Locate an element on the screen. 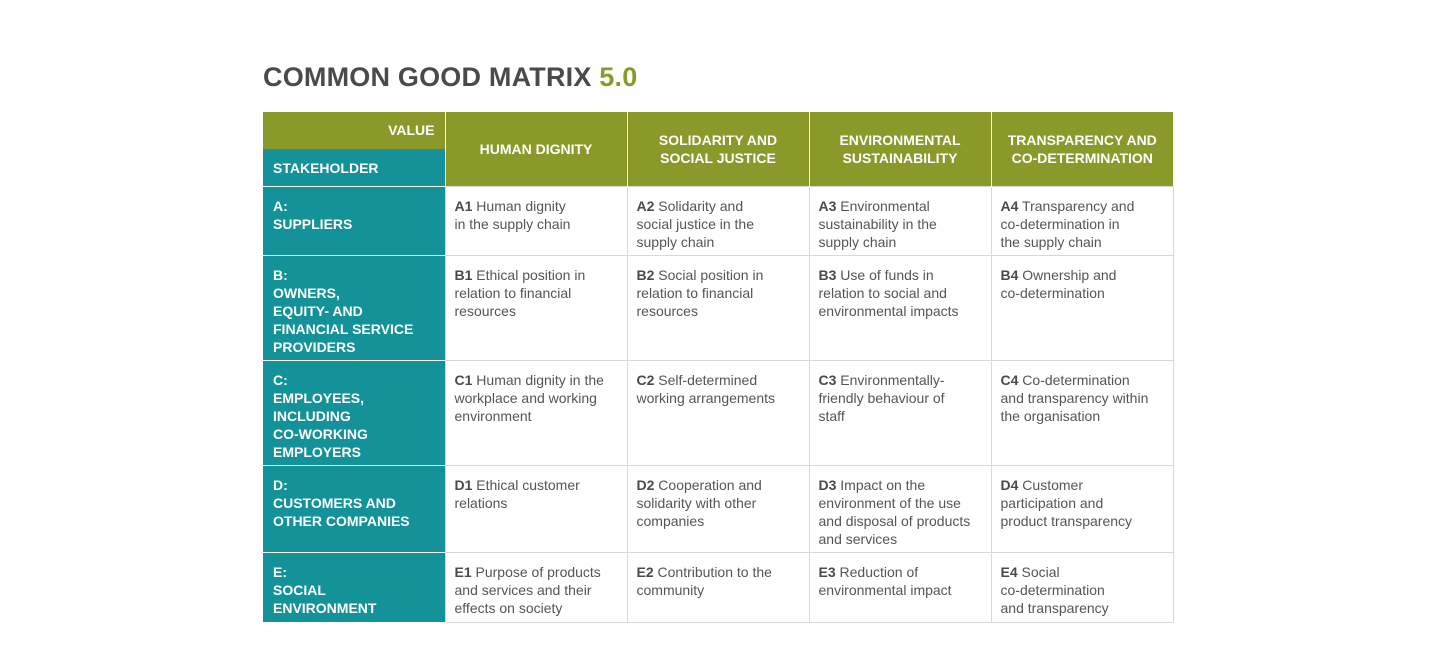 This screenshot has width=1440, height=654. cell-text: Solidarity and is located at coordinates (701, 205).